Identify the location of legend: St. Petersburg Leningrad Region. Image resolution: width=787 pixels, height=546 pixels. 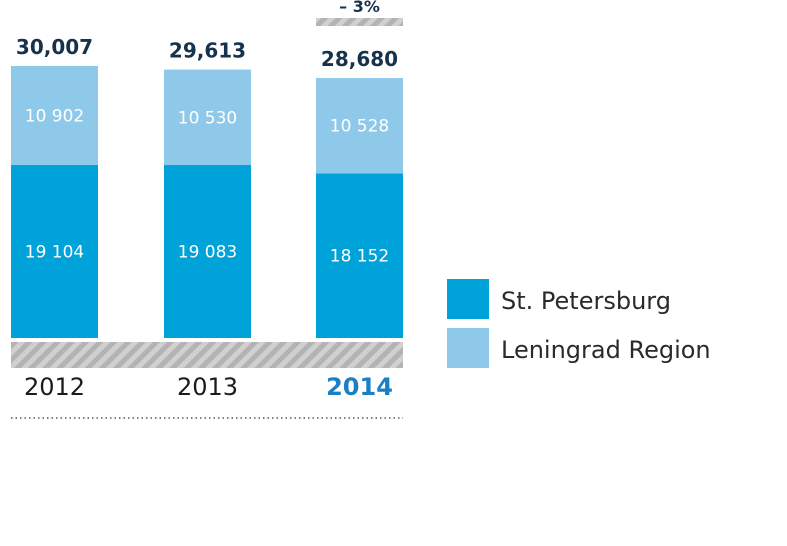
(579, 323).